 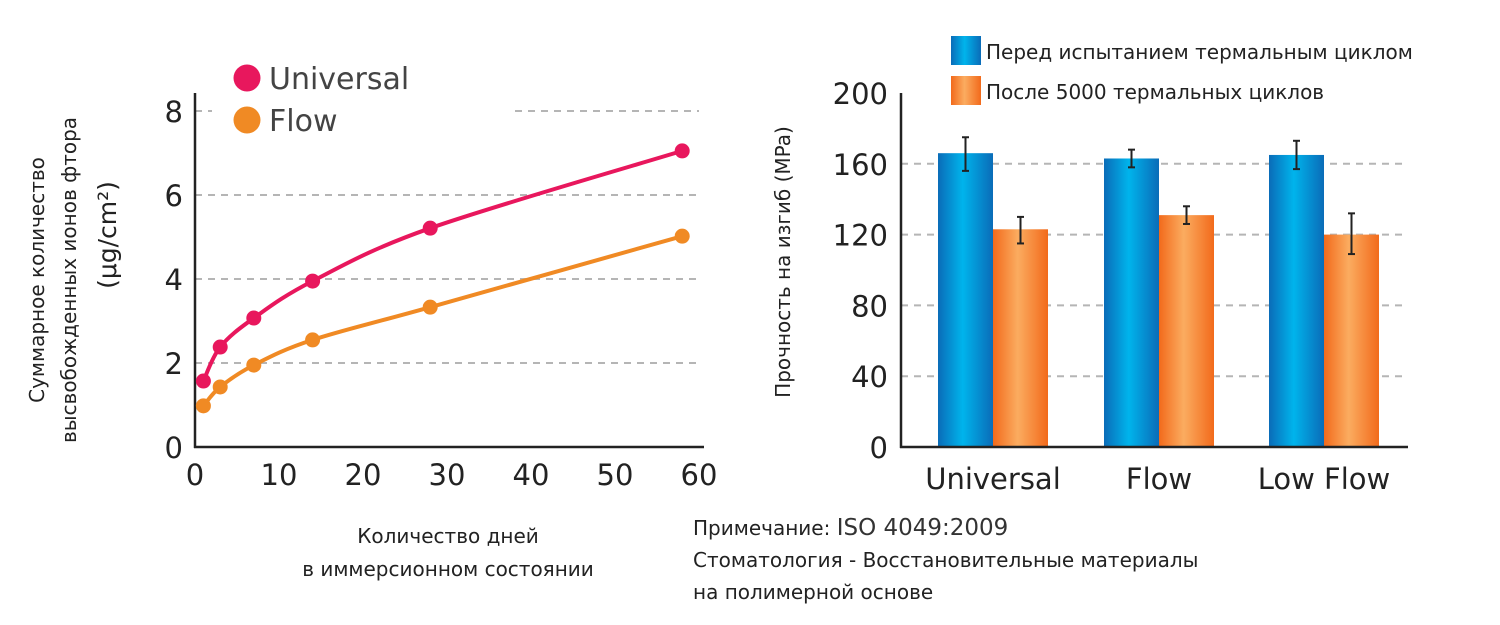 I want to click on x-tick-label: 40, so click(x=531, y=475).